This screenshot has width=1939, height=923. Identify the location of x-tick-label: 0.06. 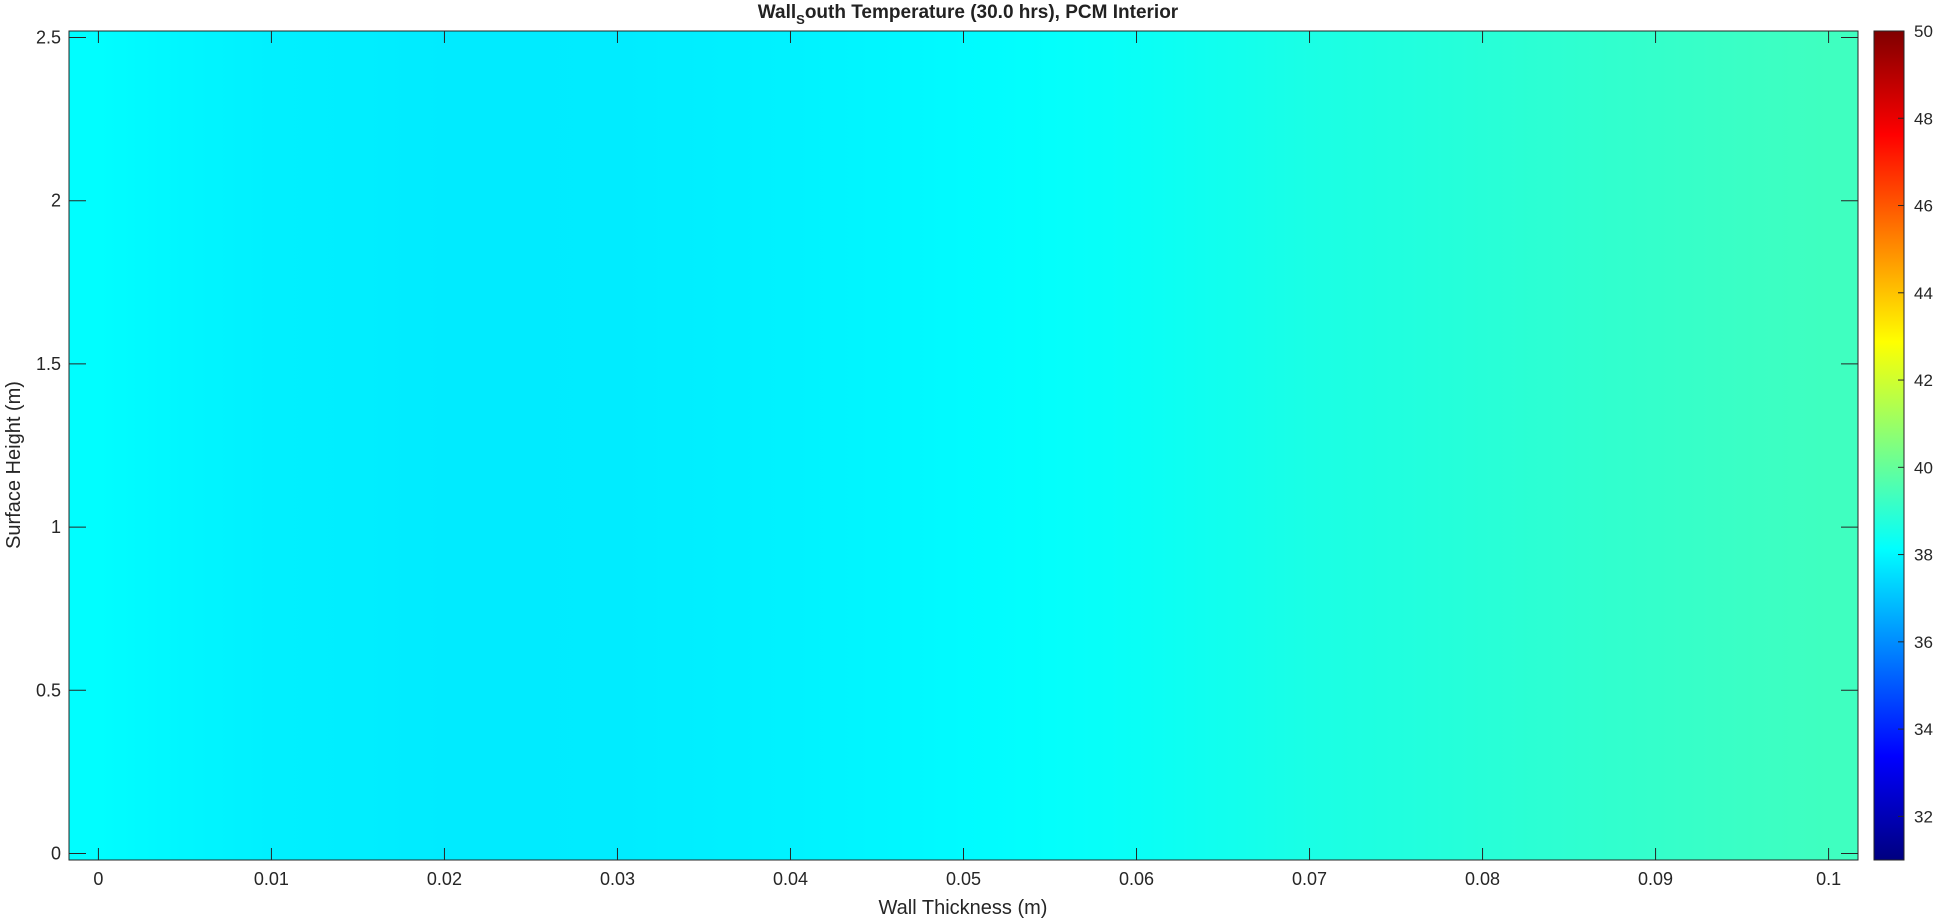
(1136, 879).